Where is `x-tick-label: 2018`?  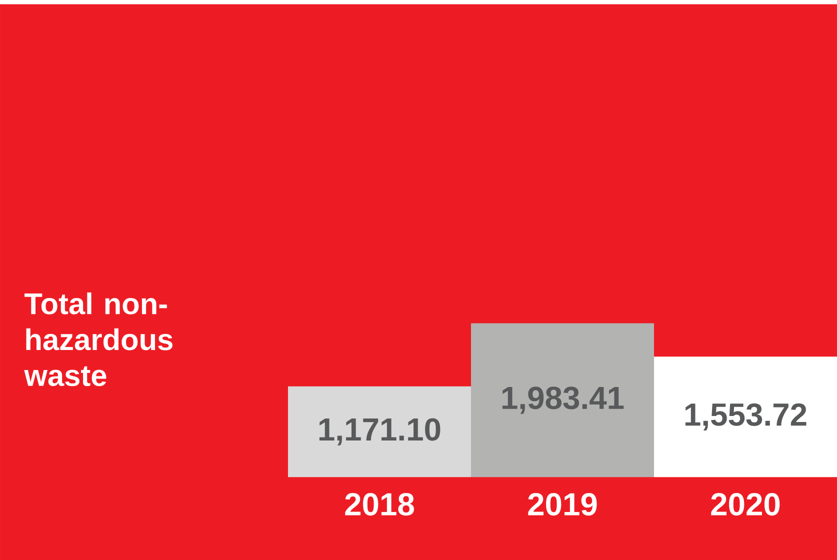
x-tick-label: 2018 is located at coordinates (379, 504).